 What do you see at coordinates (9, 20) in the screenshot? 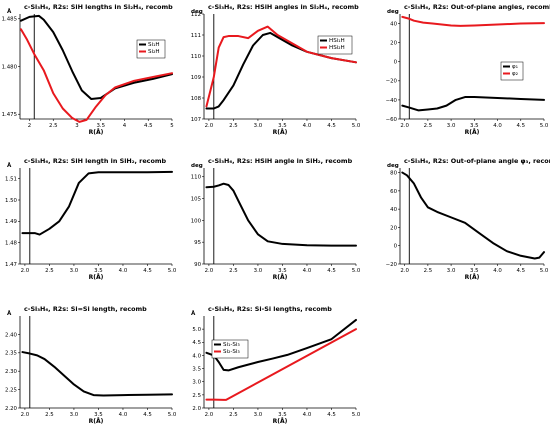
I see `y-tick-label: 1.485` at bounding box center [9, 20].